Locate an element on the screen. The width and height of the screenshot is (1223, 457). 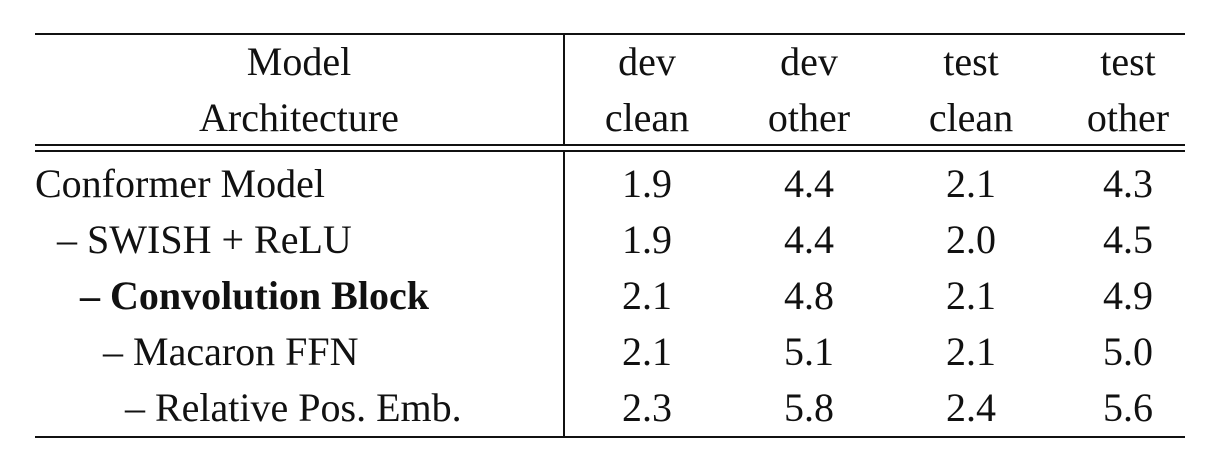
row-1-test-clean: 2.1 is located at coordinates (971, 183).